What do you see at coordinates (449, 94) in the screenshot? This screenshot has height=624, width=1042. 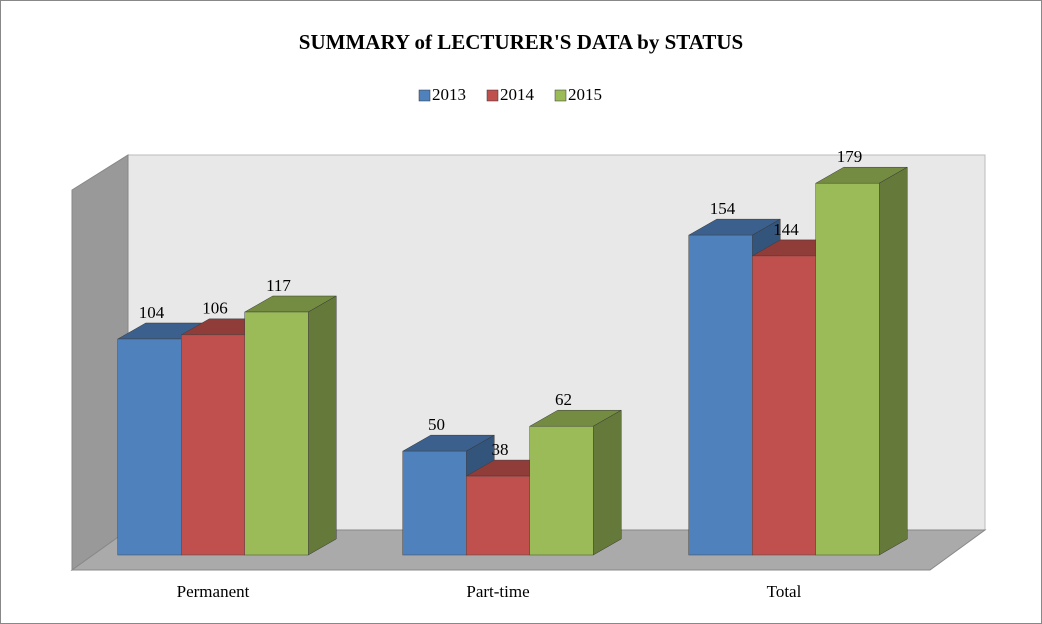 I see `legend-label: 2013` at bounding box center [449, 94].